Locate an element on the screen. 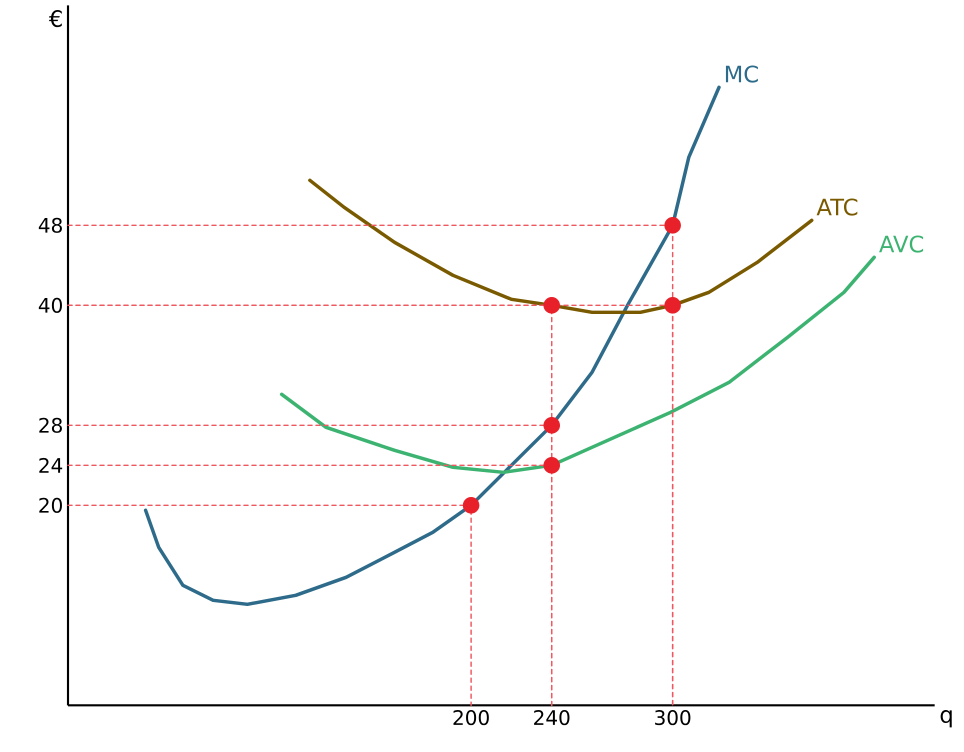 This screenshot has width=964, height=752. y-tick-label: 28 is located at coordinates (50, 425).